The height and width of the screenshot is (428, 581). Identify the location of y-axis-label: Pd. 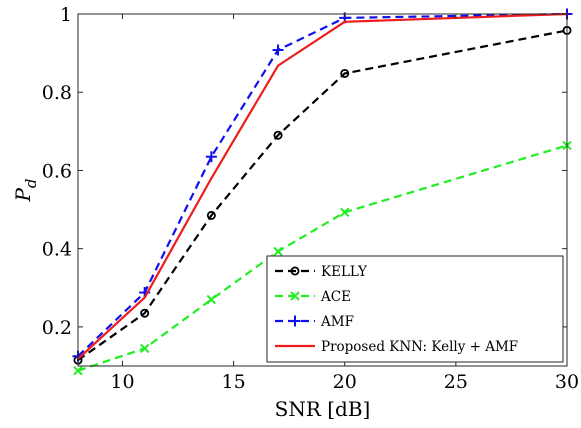
(25, 190).